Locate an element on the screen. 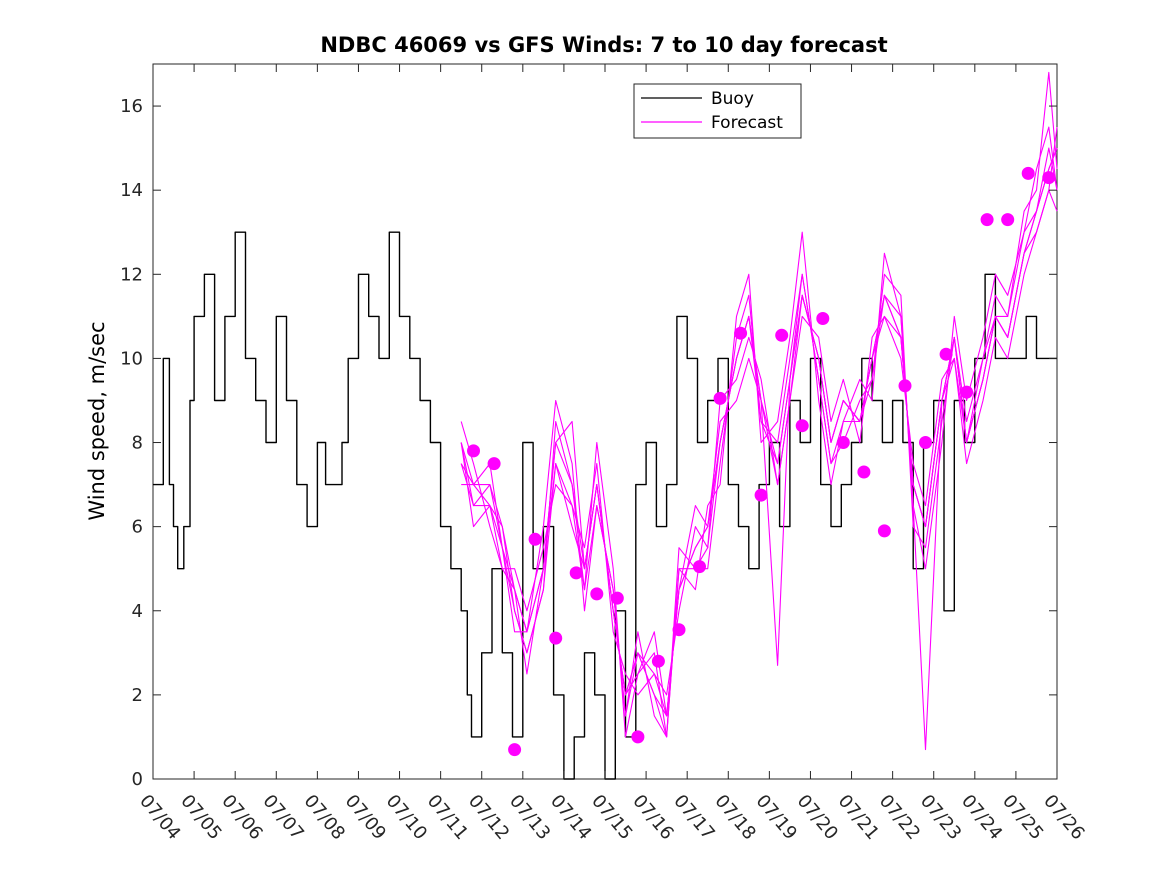 Image resolution: width=1167 pixels, height=875 pixels. y-tick-label: 8 is located at coordinates (137, 443).